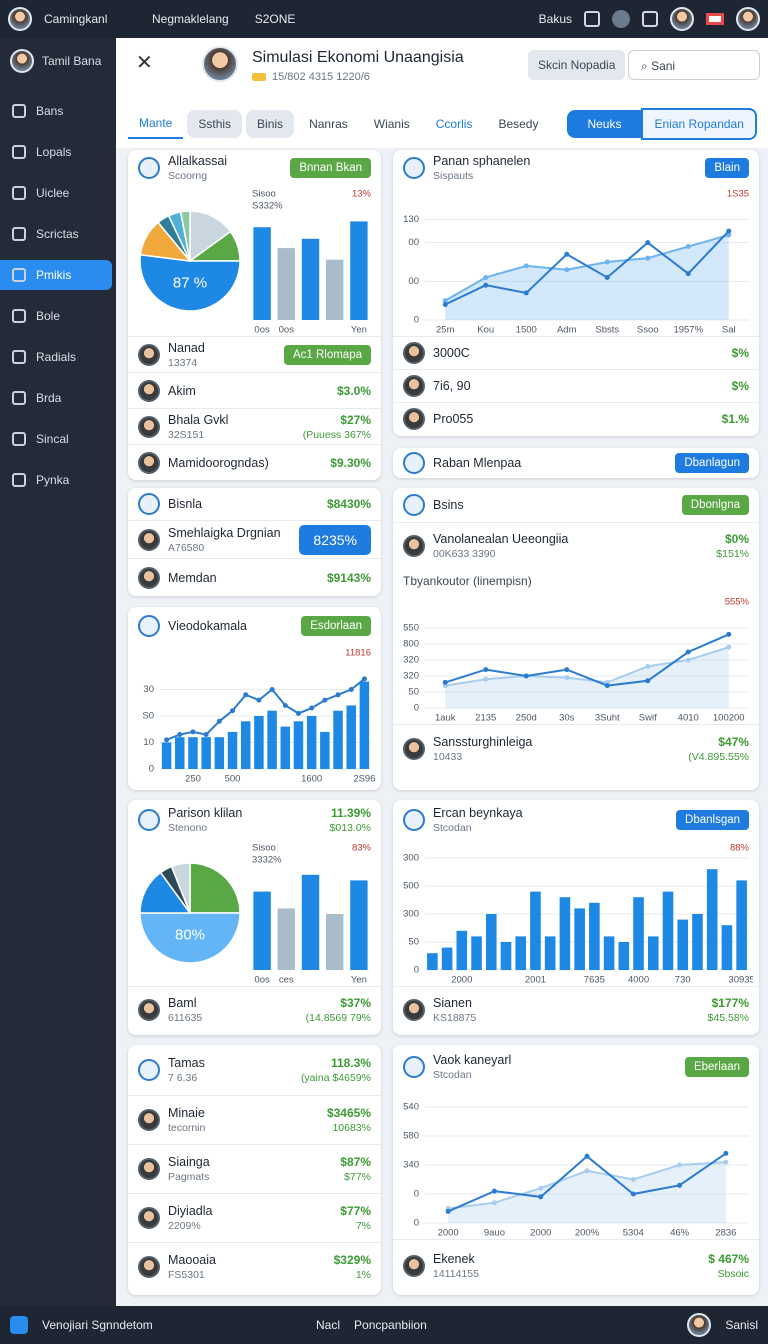 The height and width of the screenshot is (1344, 768). What do you see at coordinates (215, 124) in the screenshot?
I see `tab: Ssthis` at bounding box center [215, 124].